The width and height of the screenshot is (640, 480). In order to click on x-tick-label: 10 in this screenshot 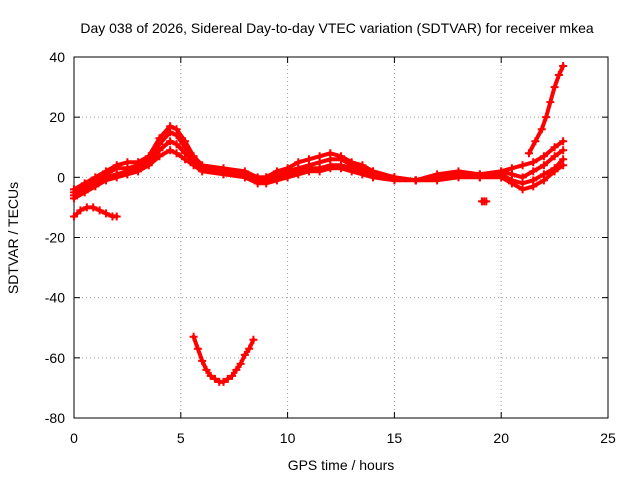, I will do `click(288, 438)`.